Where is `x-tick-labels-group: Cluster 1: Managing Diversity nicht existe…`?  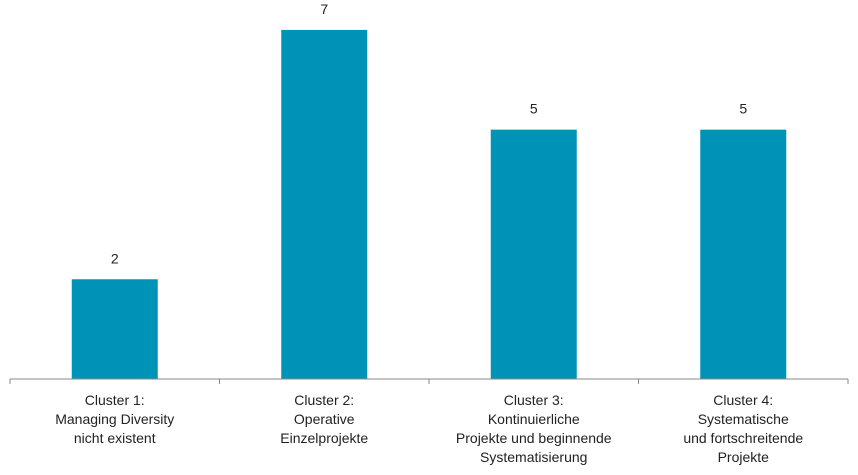
x-tick-labels-group: Cluster 1: Managing Diversity nicht existe… is located at coordinates (429, 428).